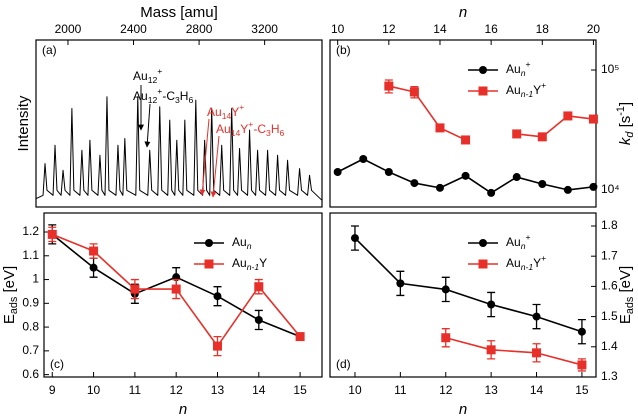 This screenshot has height=418, width=638. I want to click on y-tick-label: 1.6, so click(609, 286).